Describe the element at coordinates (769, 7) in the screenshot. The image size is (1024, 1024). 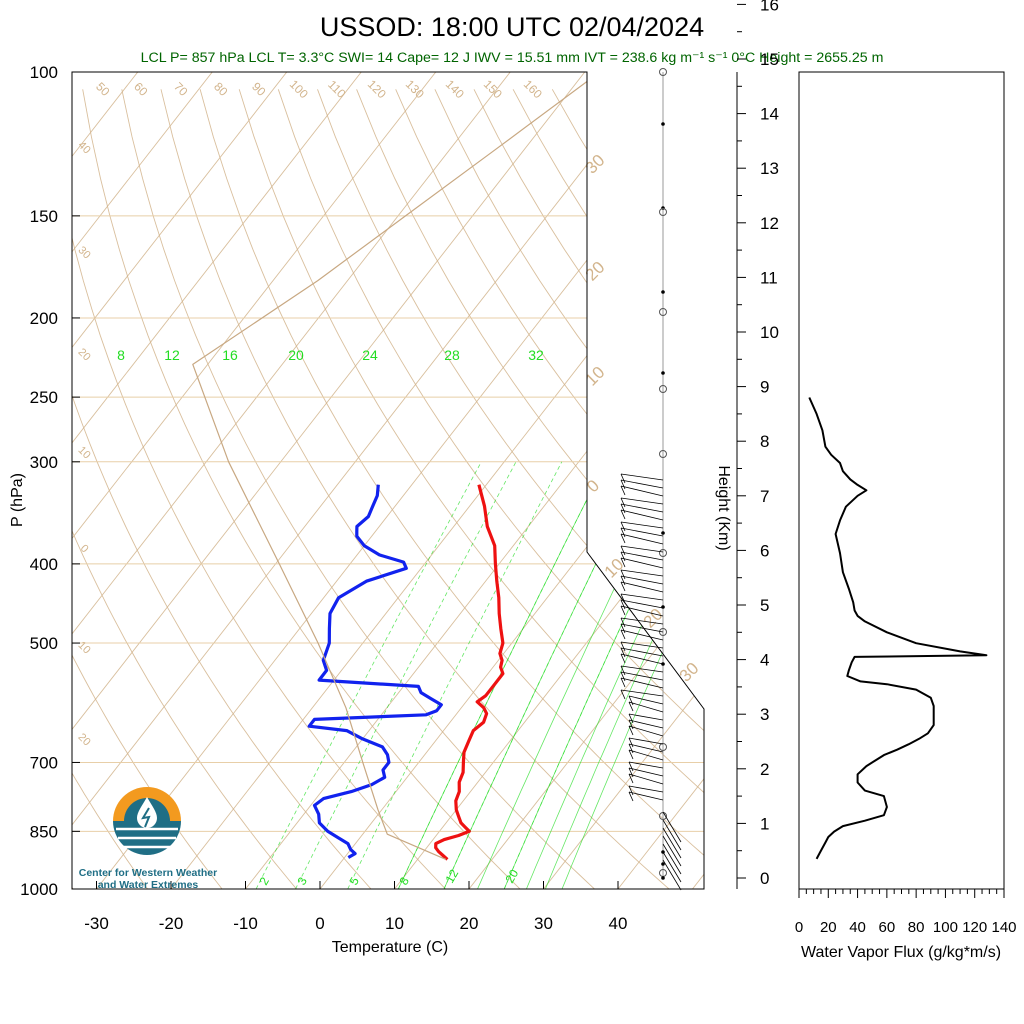
I see `height-tick-label: 16` at that location.